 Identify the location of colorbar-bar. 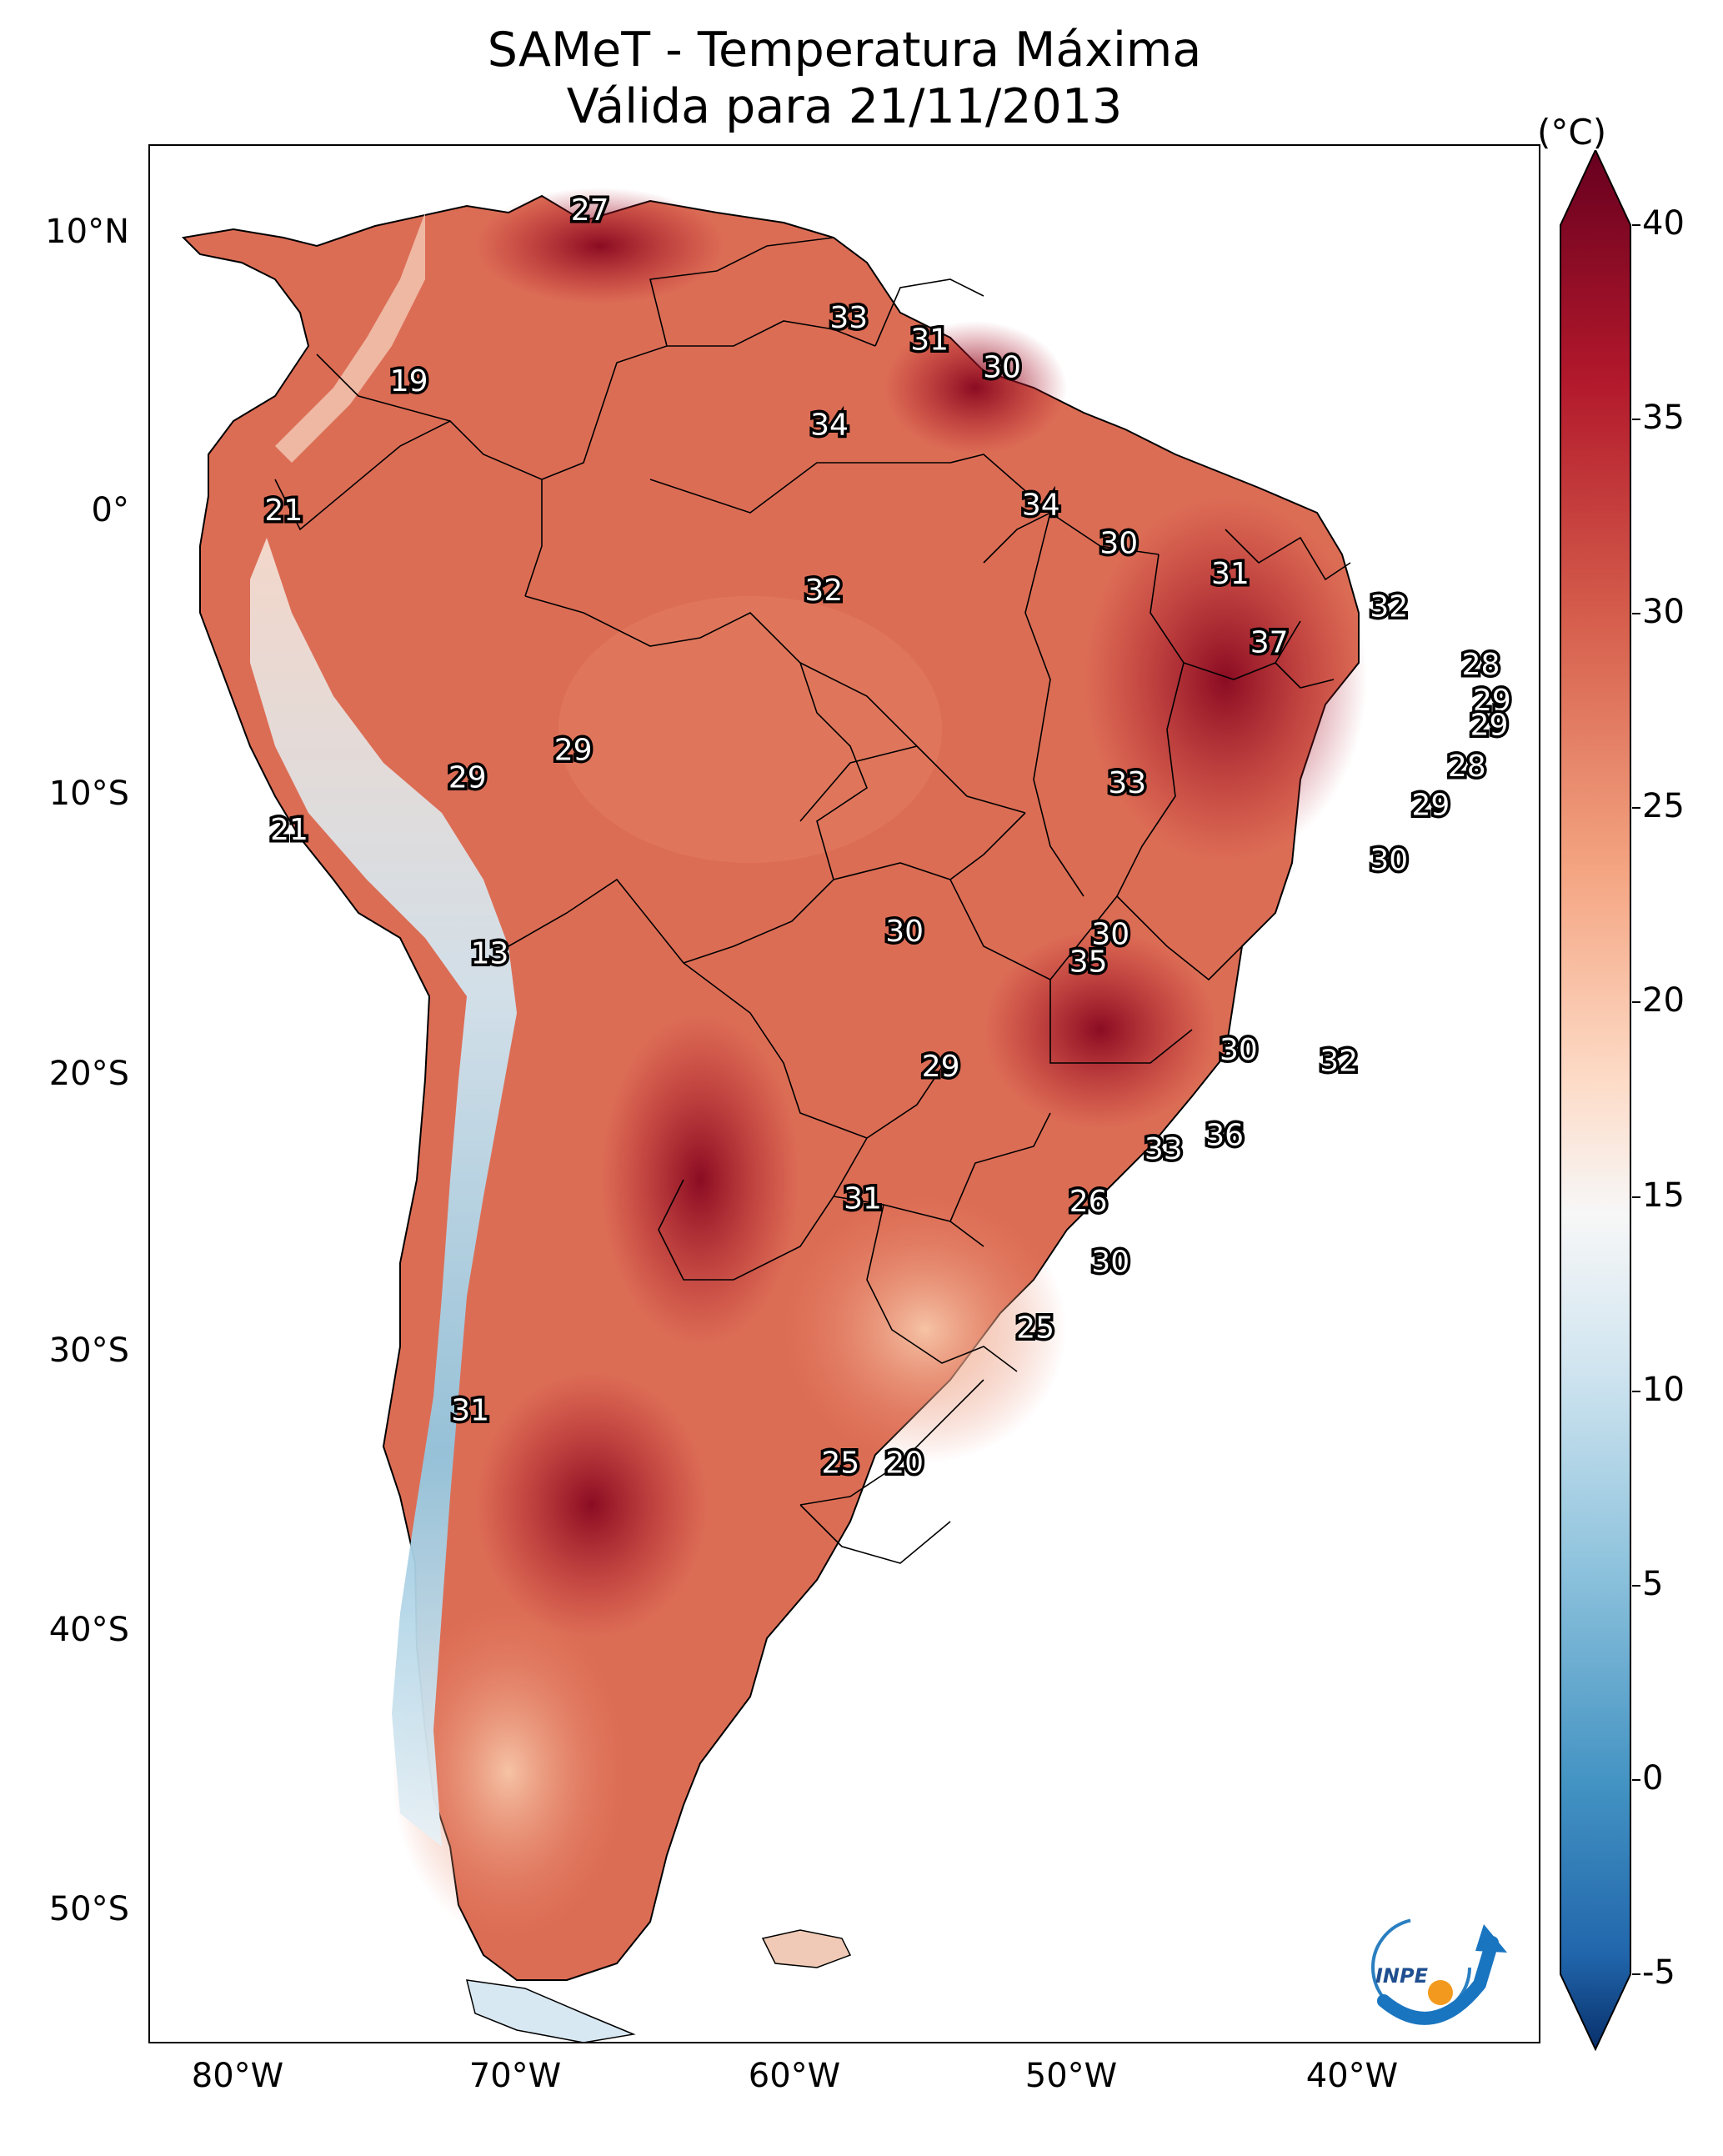
(1595, 1100).